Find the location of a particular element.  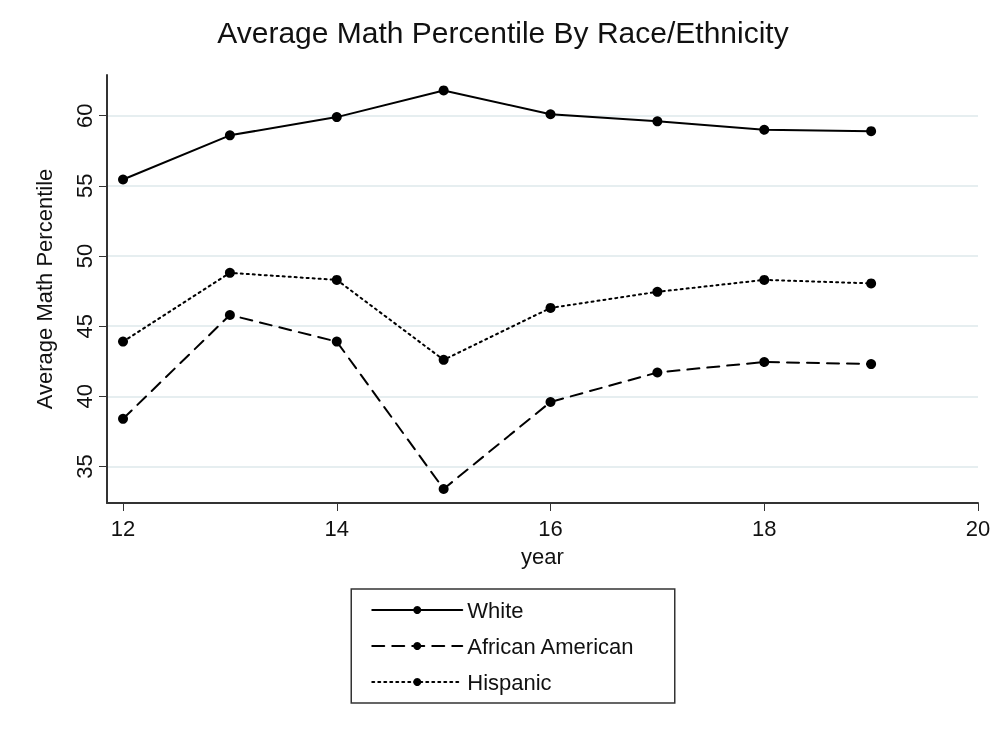

x-tick-label: 16 is located at coordinates (550, 528).